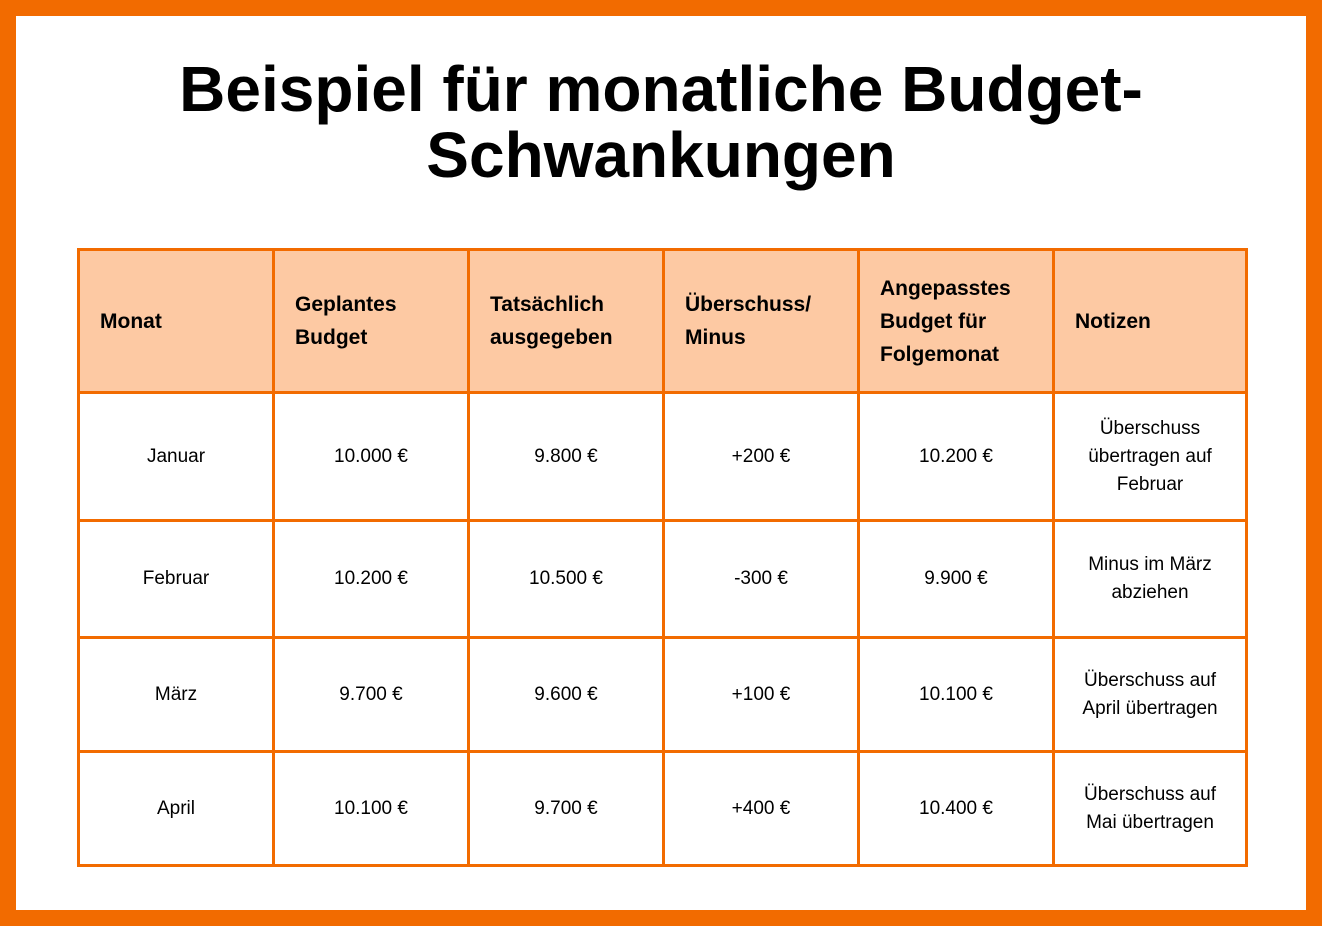 This screenshot has width=1322, height=926. What do you see at coordinates (176, 321) in the screenshot?
I see `header-monat: Monat` at bounding box center [176, 321].